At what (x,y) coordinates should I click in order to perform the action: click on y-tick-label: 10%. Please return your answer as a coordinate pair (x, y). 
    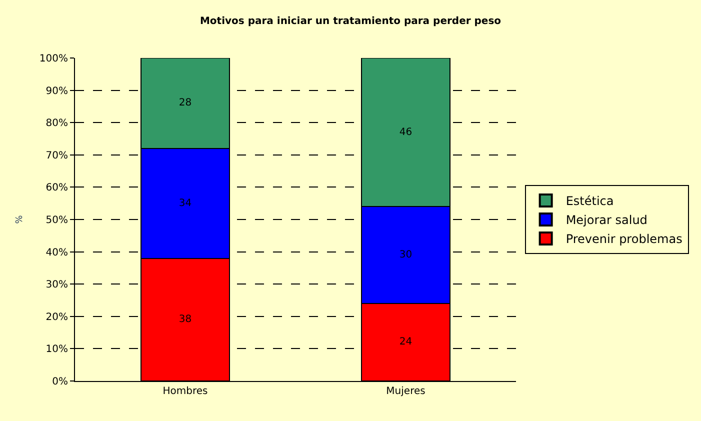
    Looking at the image, I should click on (57, 350).